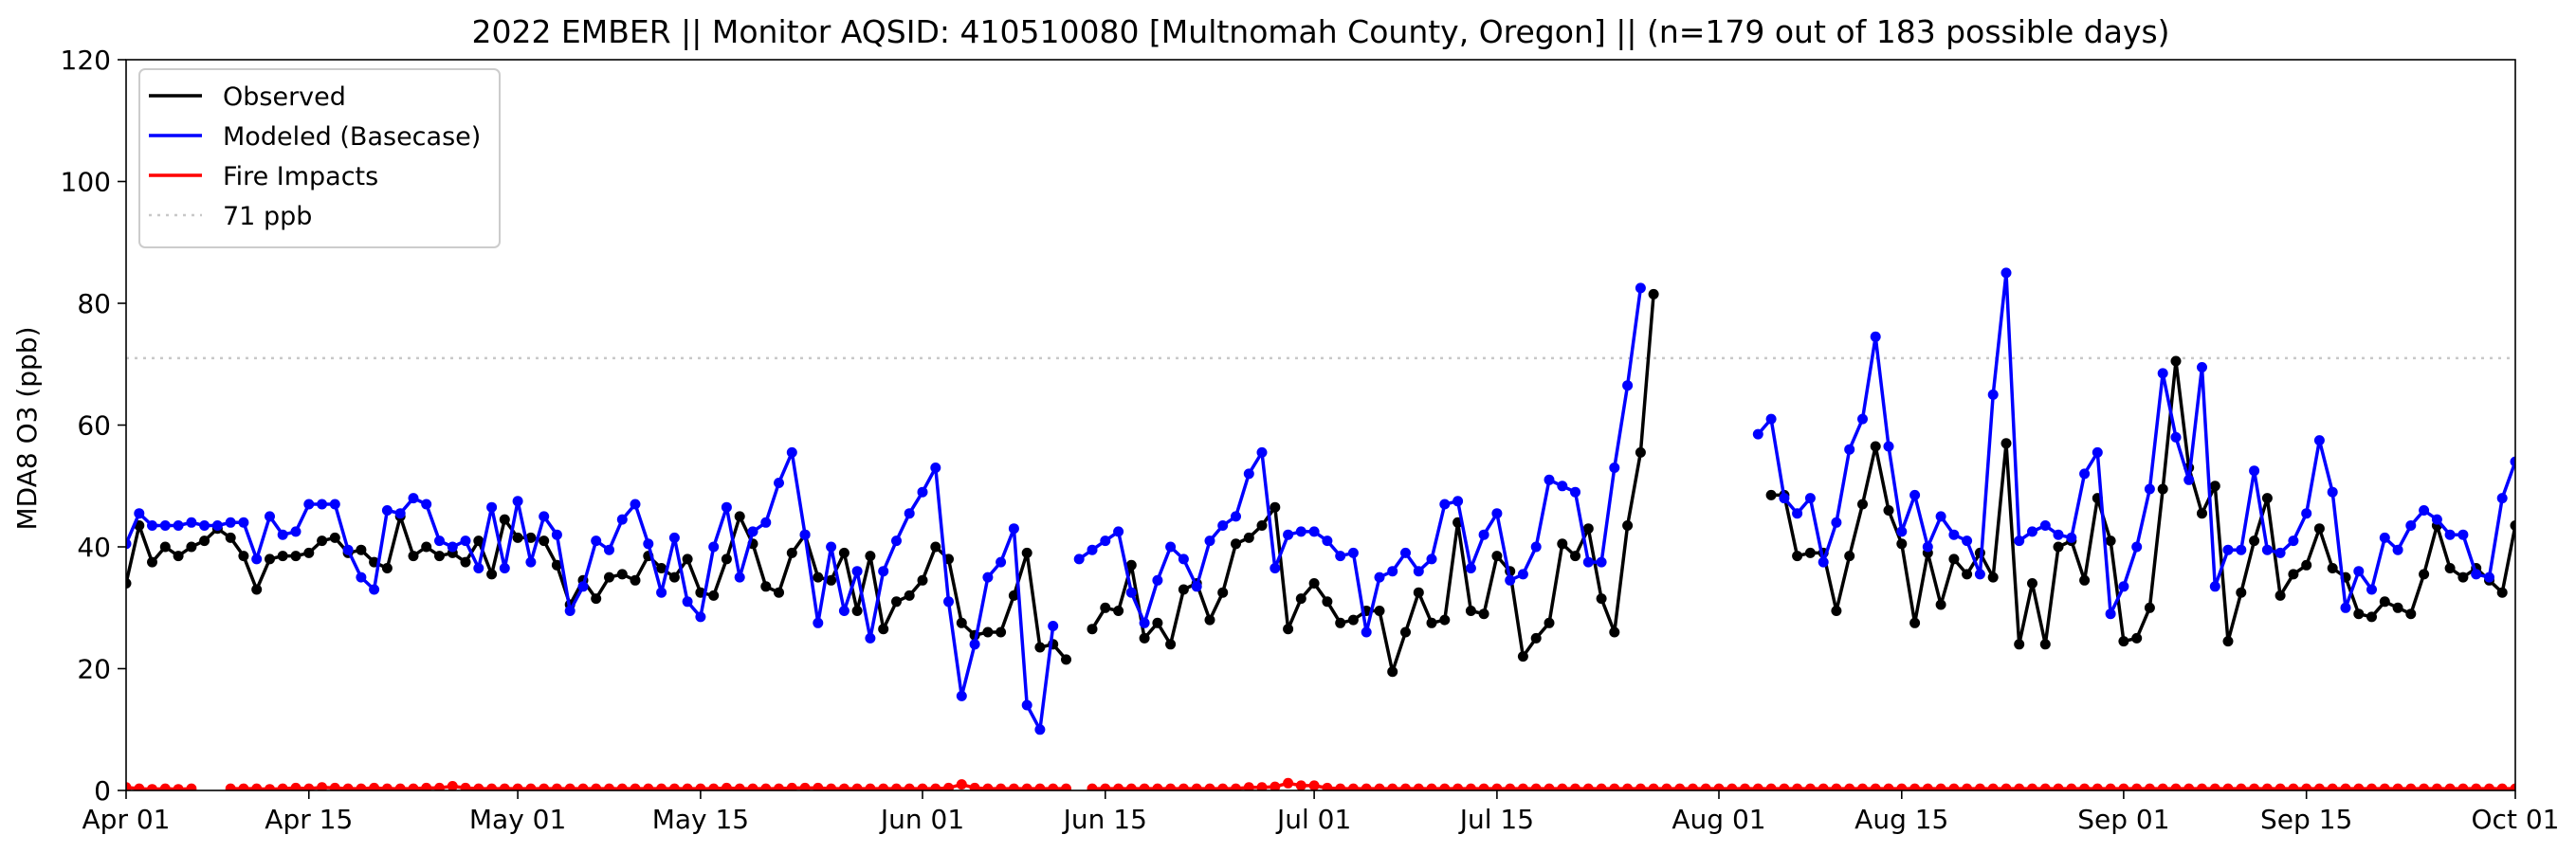 This screenshot has width=2576, height=853. Describe the element at coordinates (300, 176) in the screenshot. I see `legend-label: Fire Impacts` at that location.